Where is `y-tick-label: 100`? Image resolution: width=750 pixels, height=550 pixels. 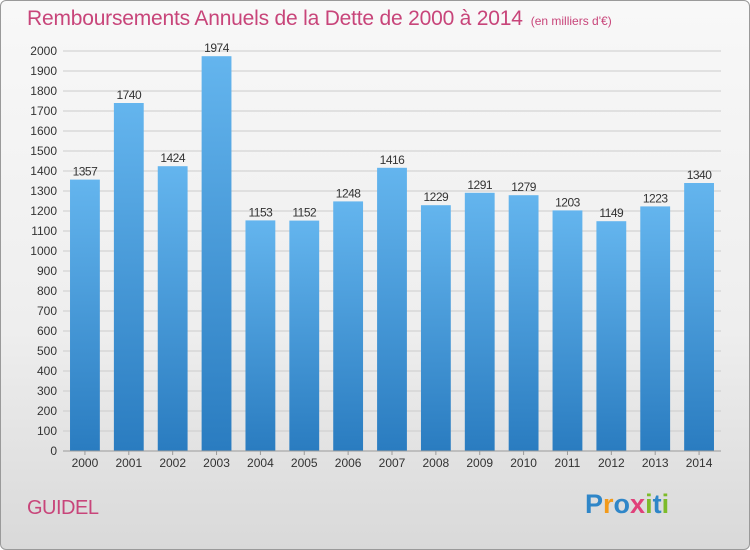 y-tick-label: 100 is located at coordinates (47, 431).